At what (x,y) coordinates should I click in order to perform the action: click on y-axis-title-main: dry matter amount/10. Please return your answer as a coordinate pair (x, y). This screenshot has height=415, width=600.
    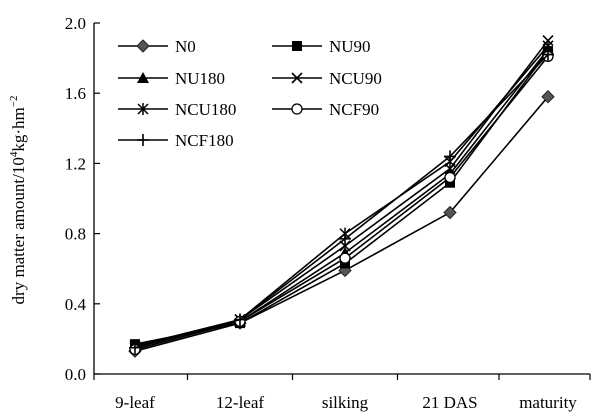
    Looking at the image, I should click on (18, 230).